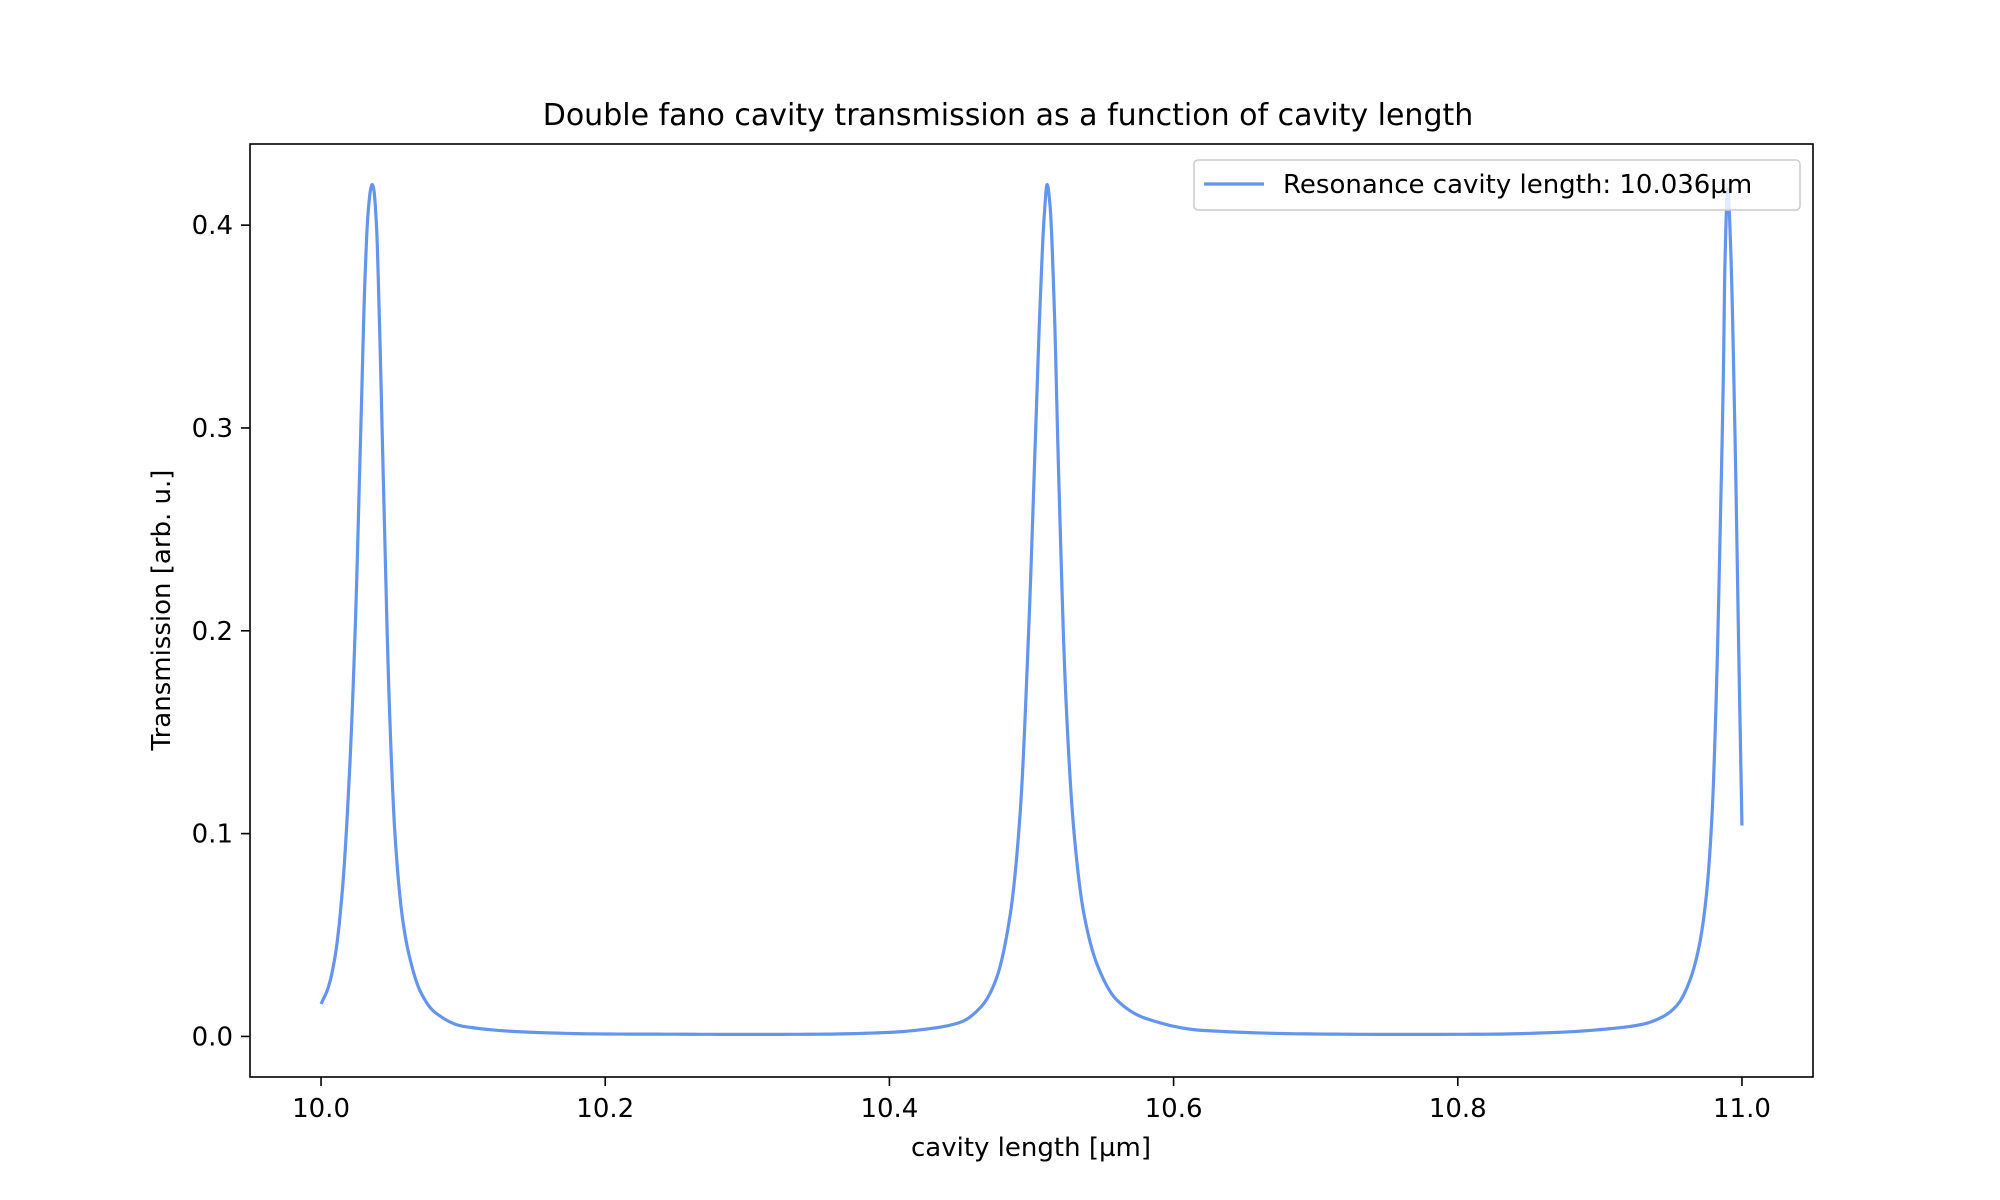  I want to click on x-axis-ticks: 10.0 10.2 10.4 10.6 10.8 11.0, so click(1031, 1100).